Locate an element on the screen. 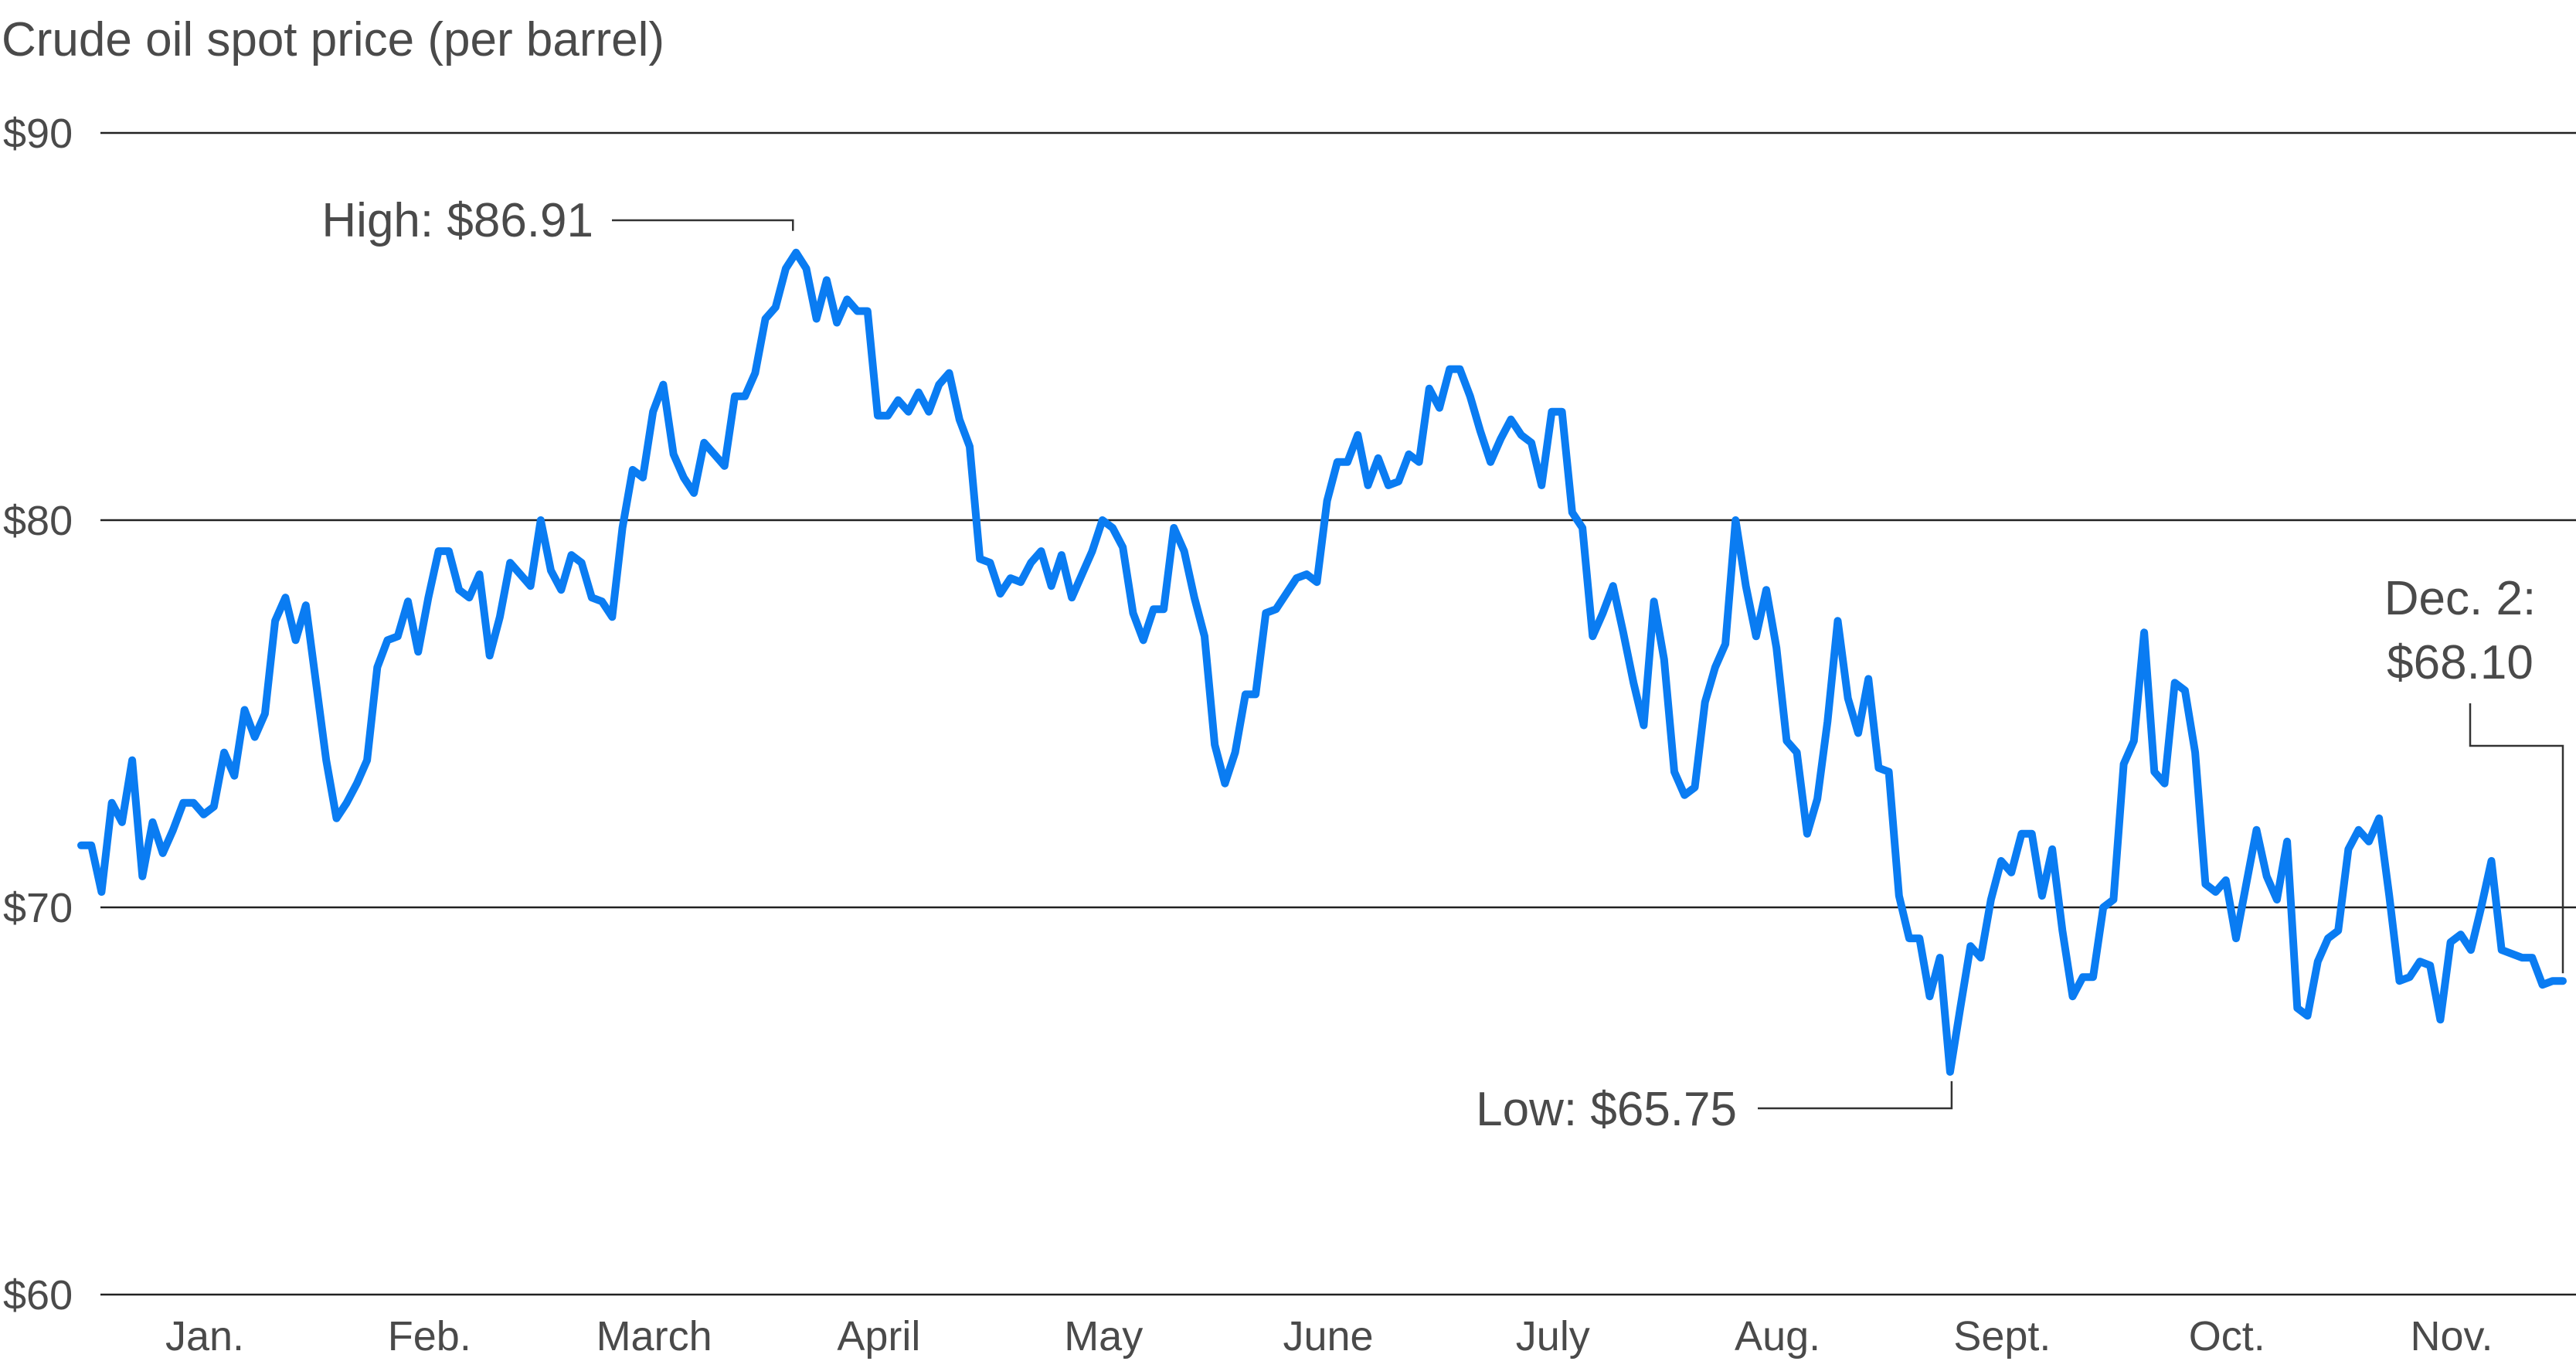  x-tick-label-jan: Jan. is located at coordinates (204, 1336).